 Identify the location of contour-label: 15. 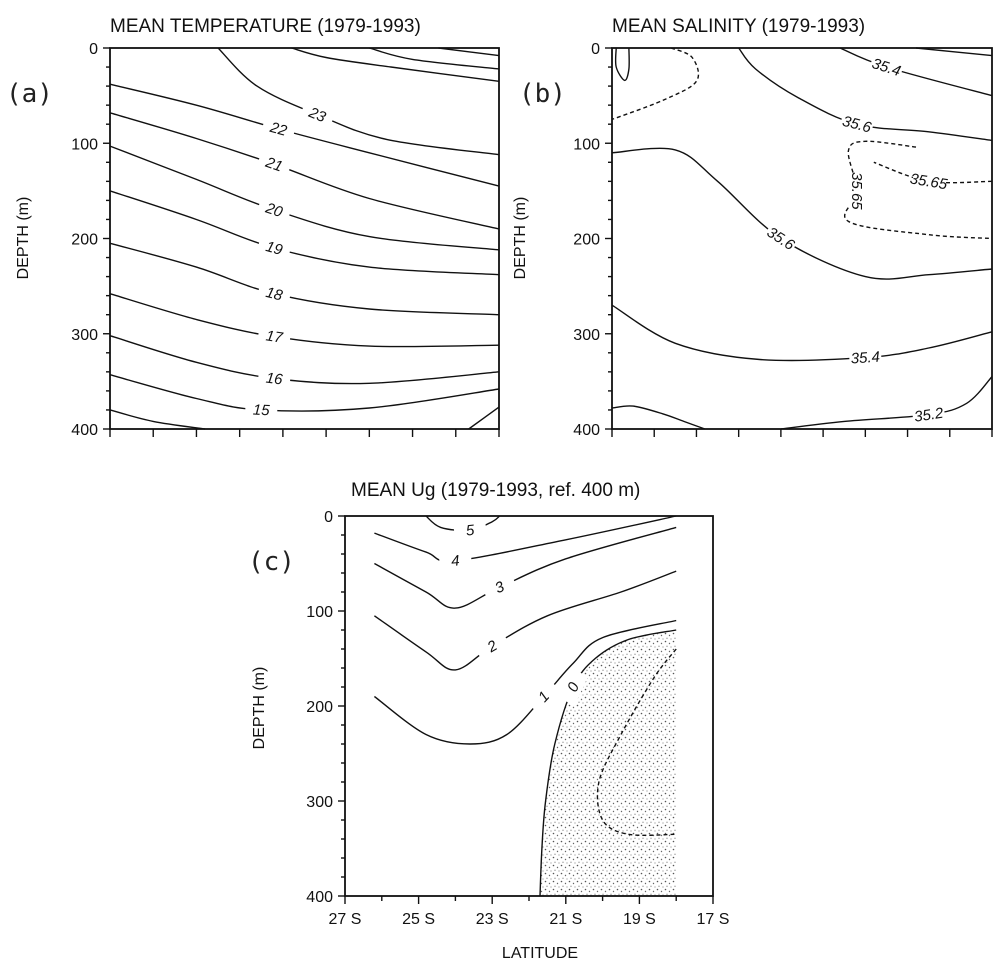
(261, 410).